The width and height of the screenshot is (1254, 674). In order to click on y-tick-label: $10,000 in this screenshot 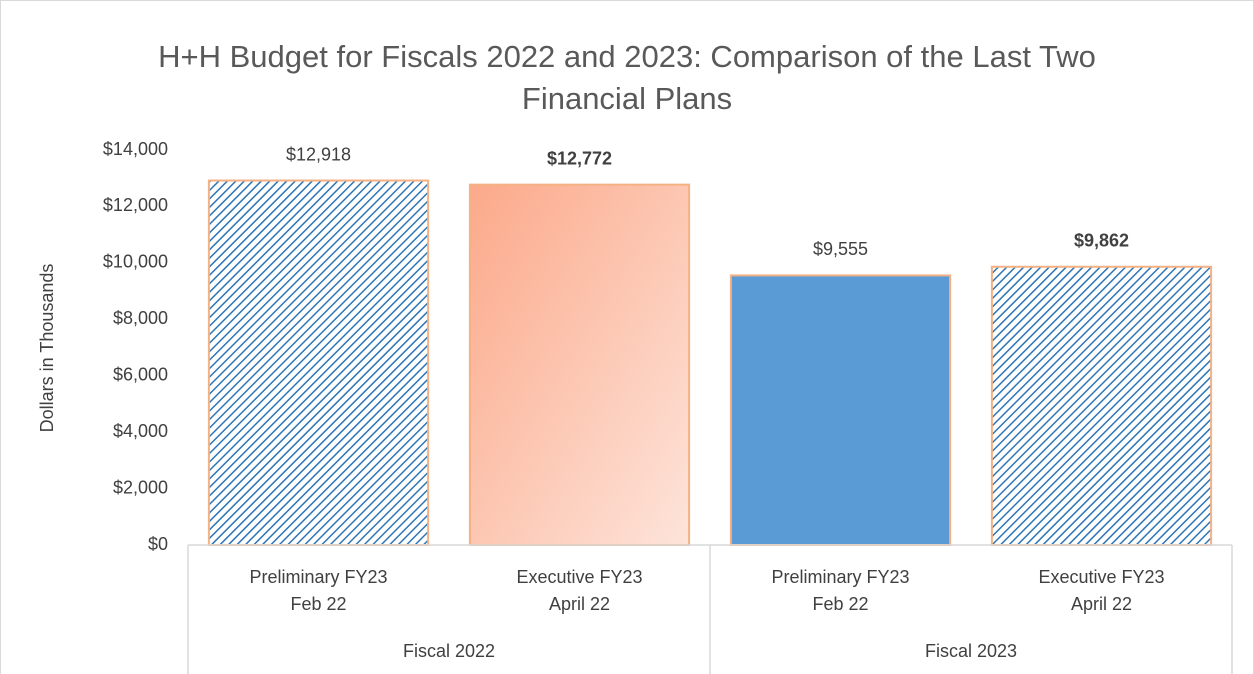, I will do `click(135, 262)`.